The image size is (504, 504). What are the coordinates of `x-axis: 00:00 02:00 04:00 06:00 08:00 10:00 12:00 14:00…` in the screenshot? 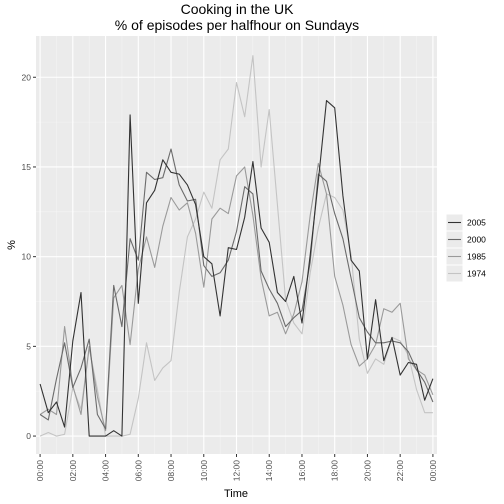 It's located at (236, 467).